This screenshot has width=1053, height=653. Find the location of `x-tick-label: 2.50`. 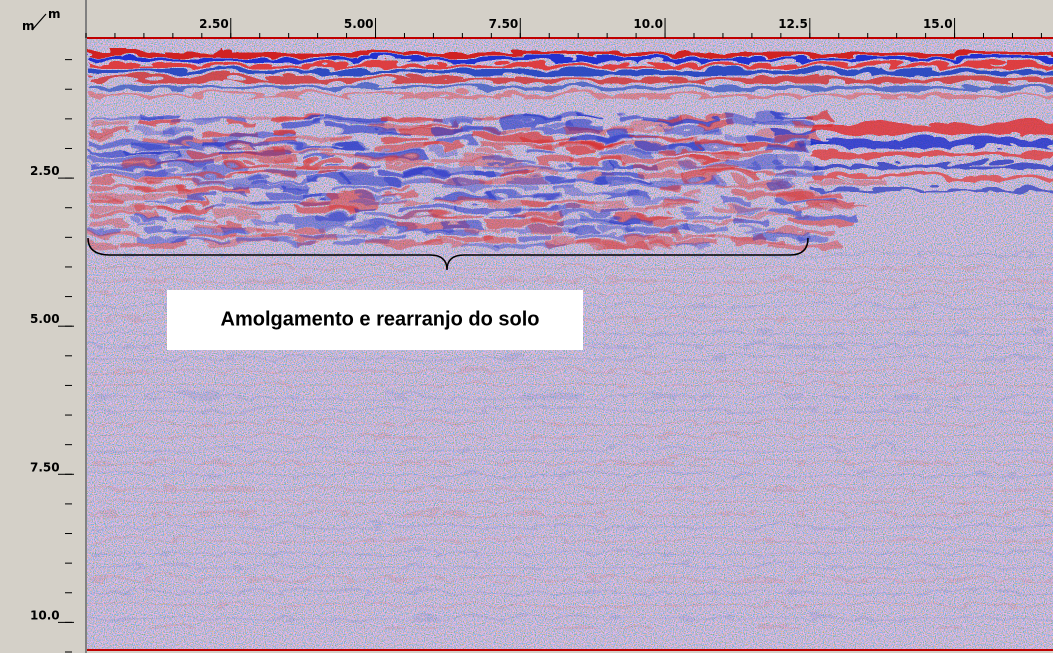

x-tick-label: 2.50 is located at coordinates (214, 24).